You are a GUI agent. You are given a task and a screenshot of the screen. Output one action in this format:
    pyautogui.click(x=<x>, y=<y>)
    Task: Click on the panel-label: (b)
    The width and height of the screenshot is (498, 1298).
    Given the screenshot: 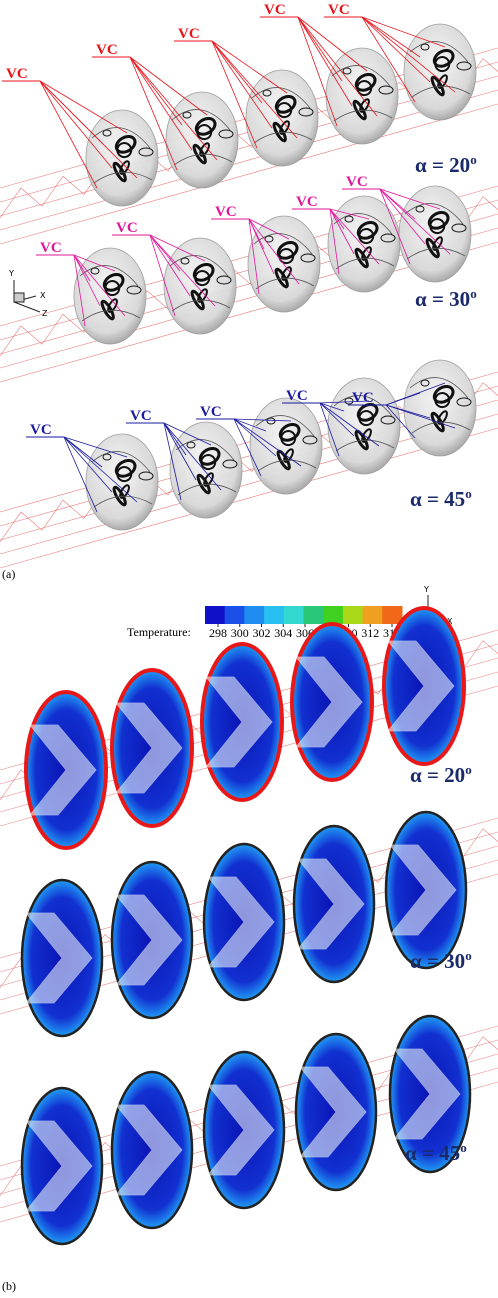 What is the action you would take?
    pyautogui.click(x=9, y=1286)
    